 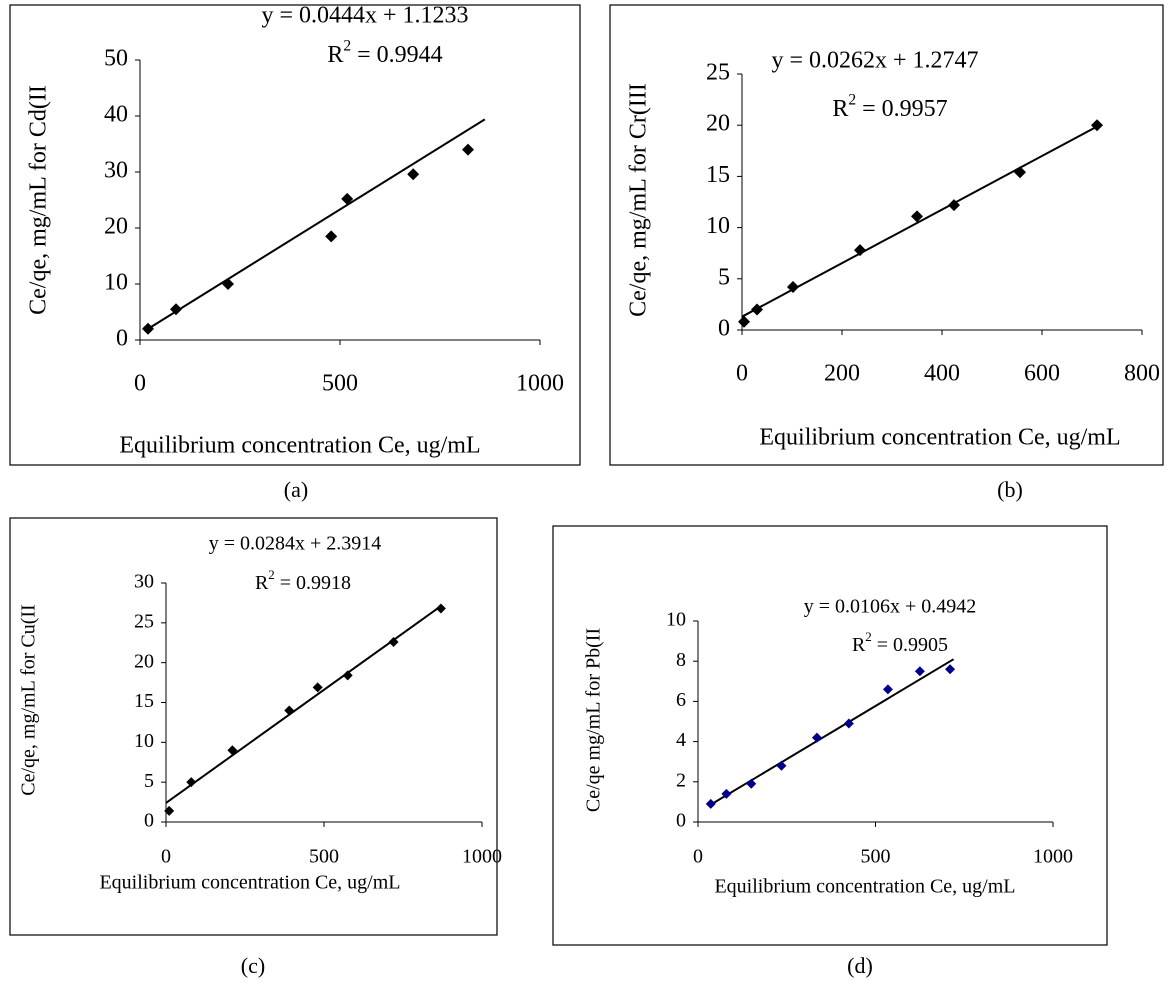 What do you see at coordinates (942, 374) in the screenshot?
I see `x-tick-label: 400` at bounding box center [942, 374].